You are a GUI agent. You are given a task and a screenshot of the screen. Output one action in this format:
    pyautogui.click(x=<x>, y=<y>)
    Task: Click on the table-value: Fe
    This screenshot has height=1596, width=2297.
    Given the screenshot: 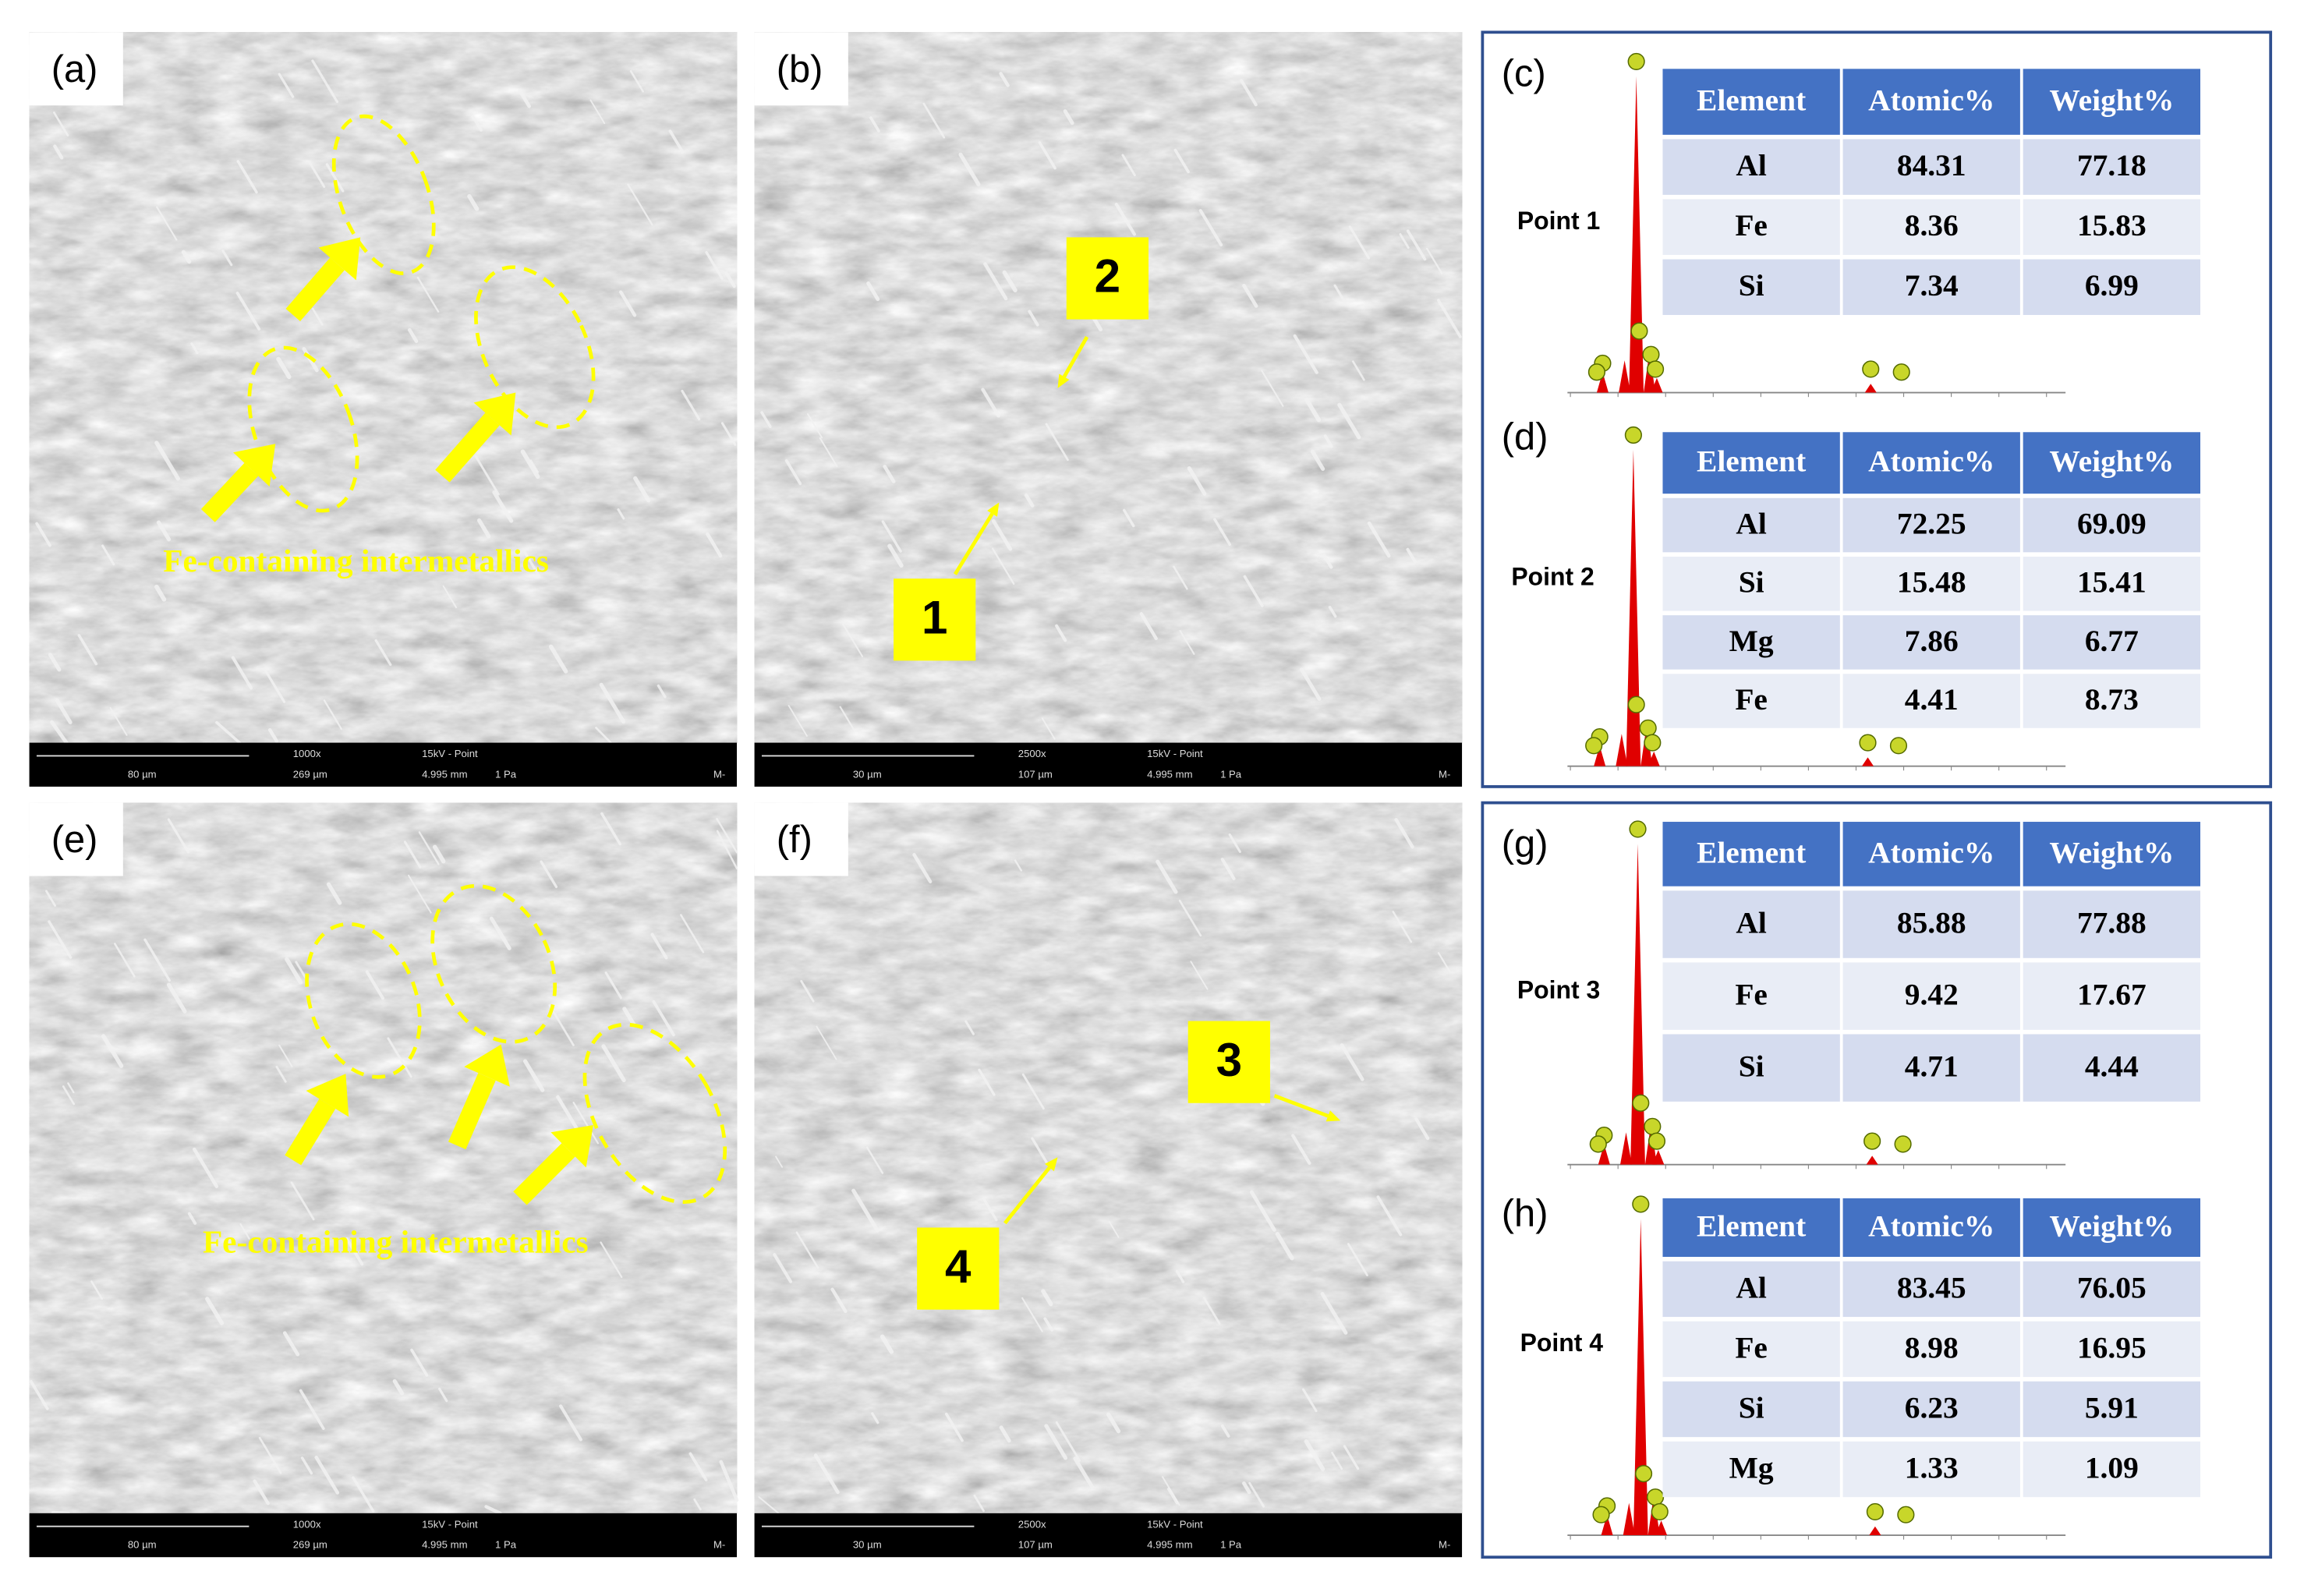 What is the action you would take?
    pyautogui.click(x=1751, y=1347)
    